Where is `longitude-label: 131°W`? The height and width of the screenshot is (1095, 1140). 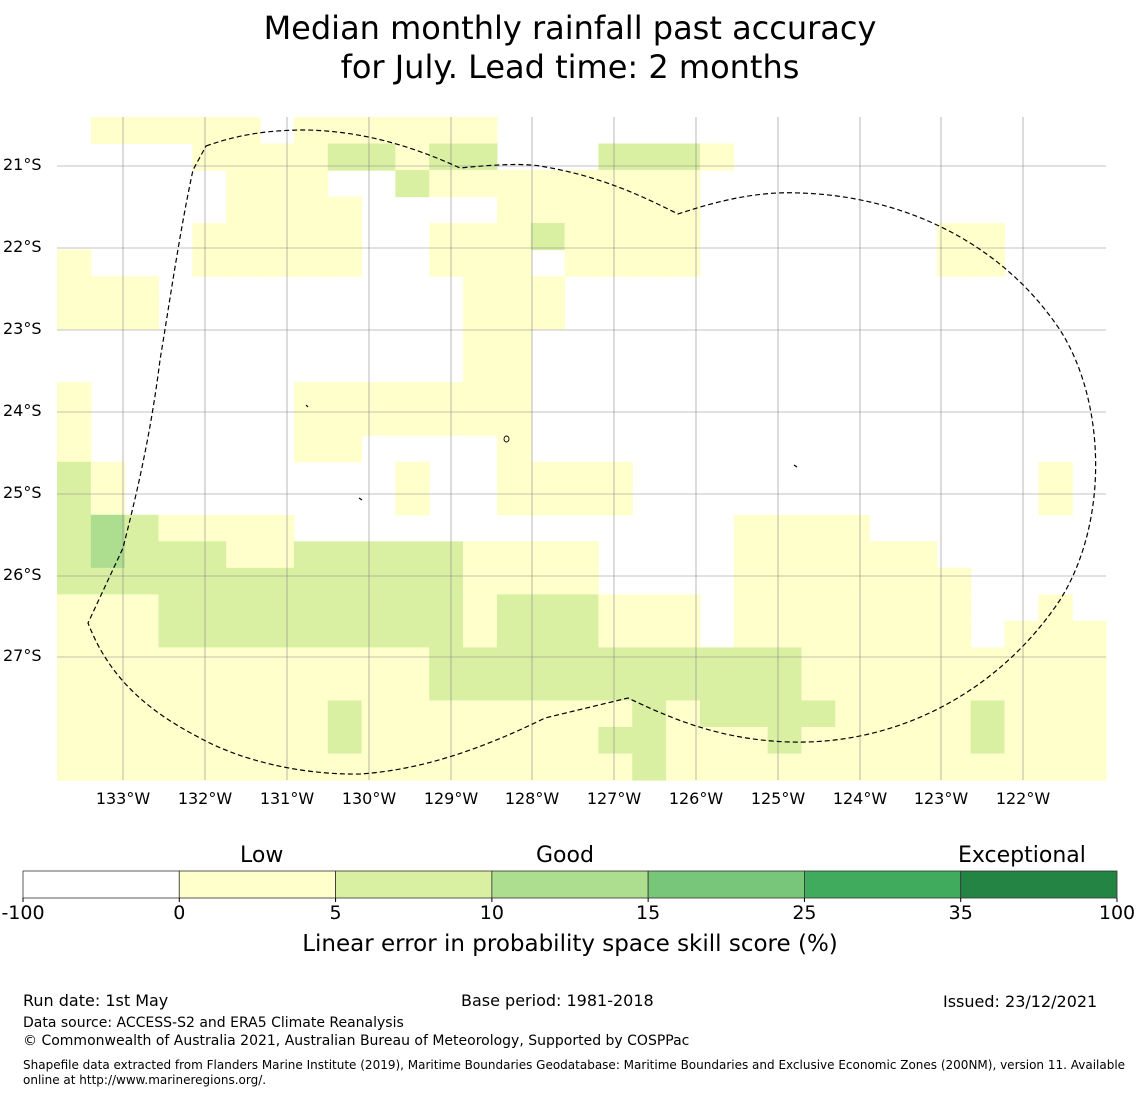
longitude-label: 131°W is located at coordinates (287, 798).